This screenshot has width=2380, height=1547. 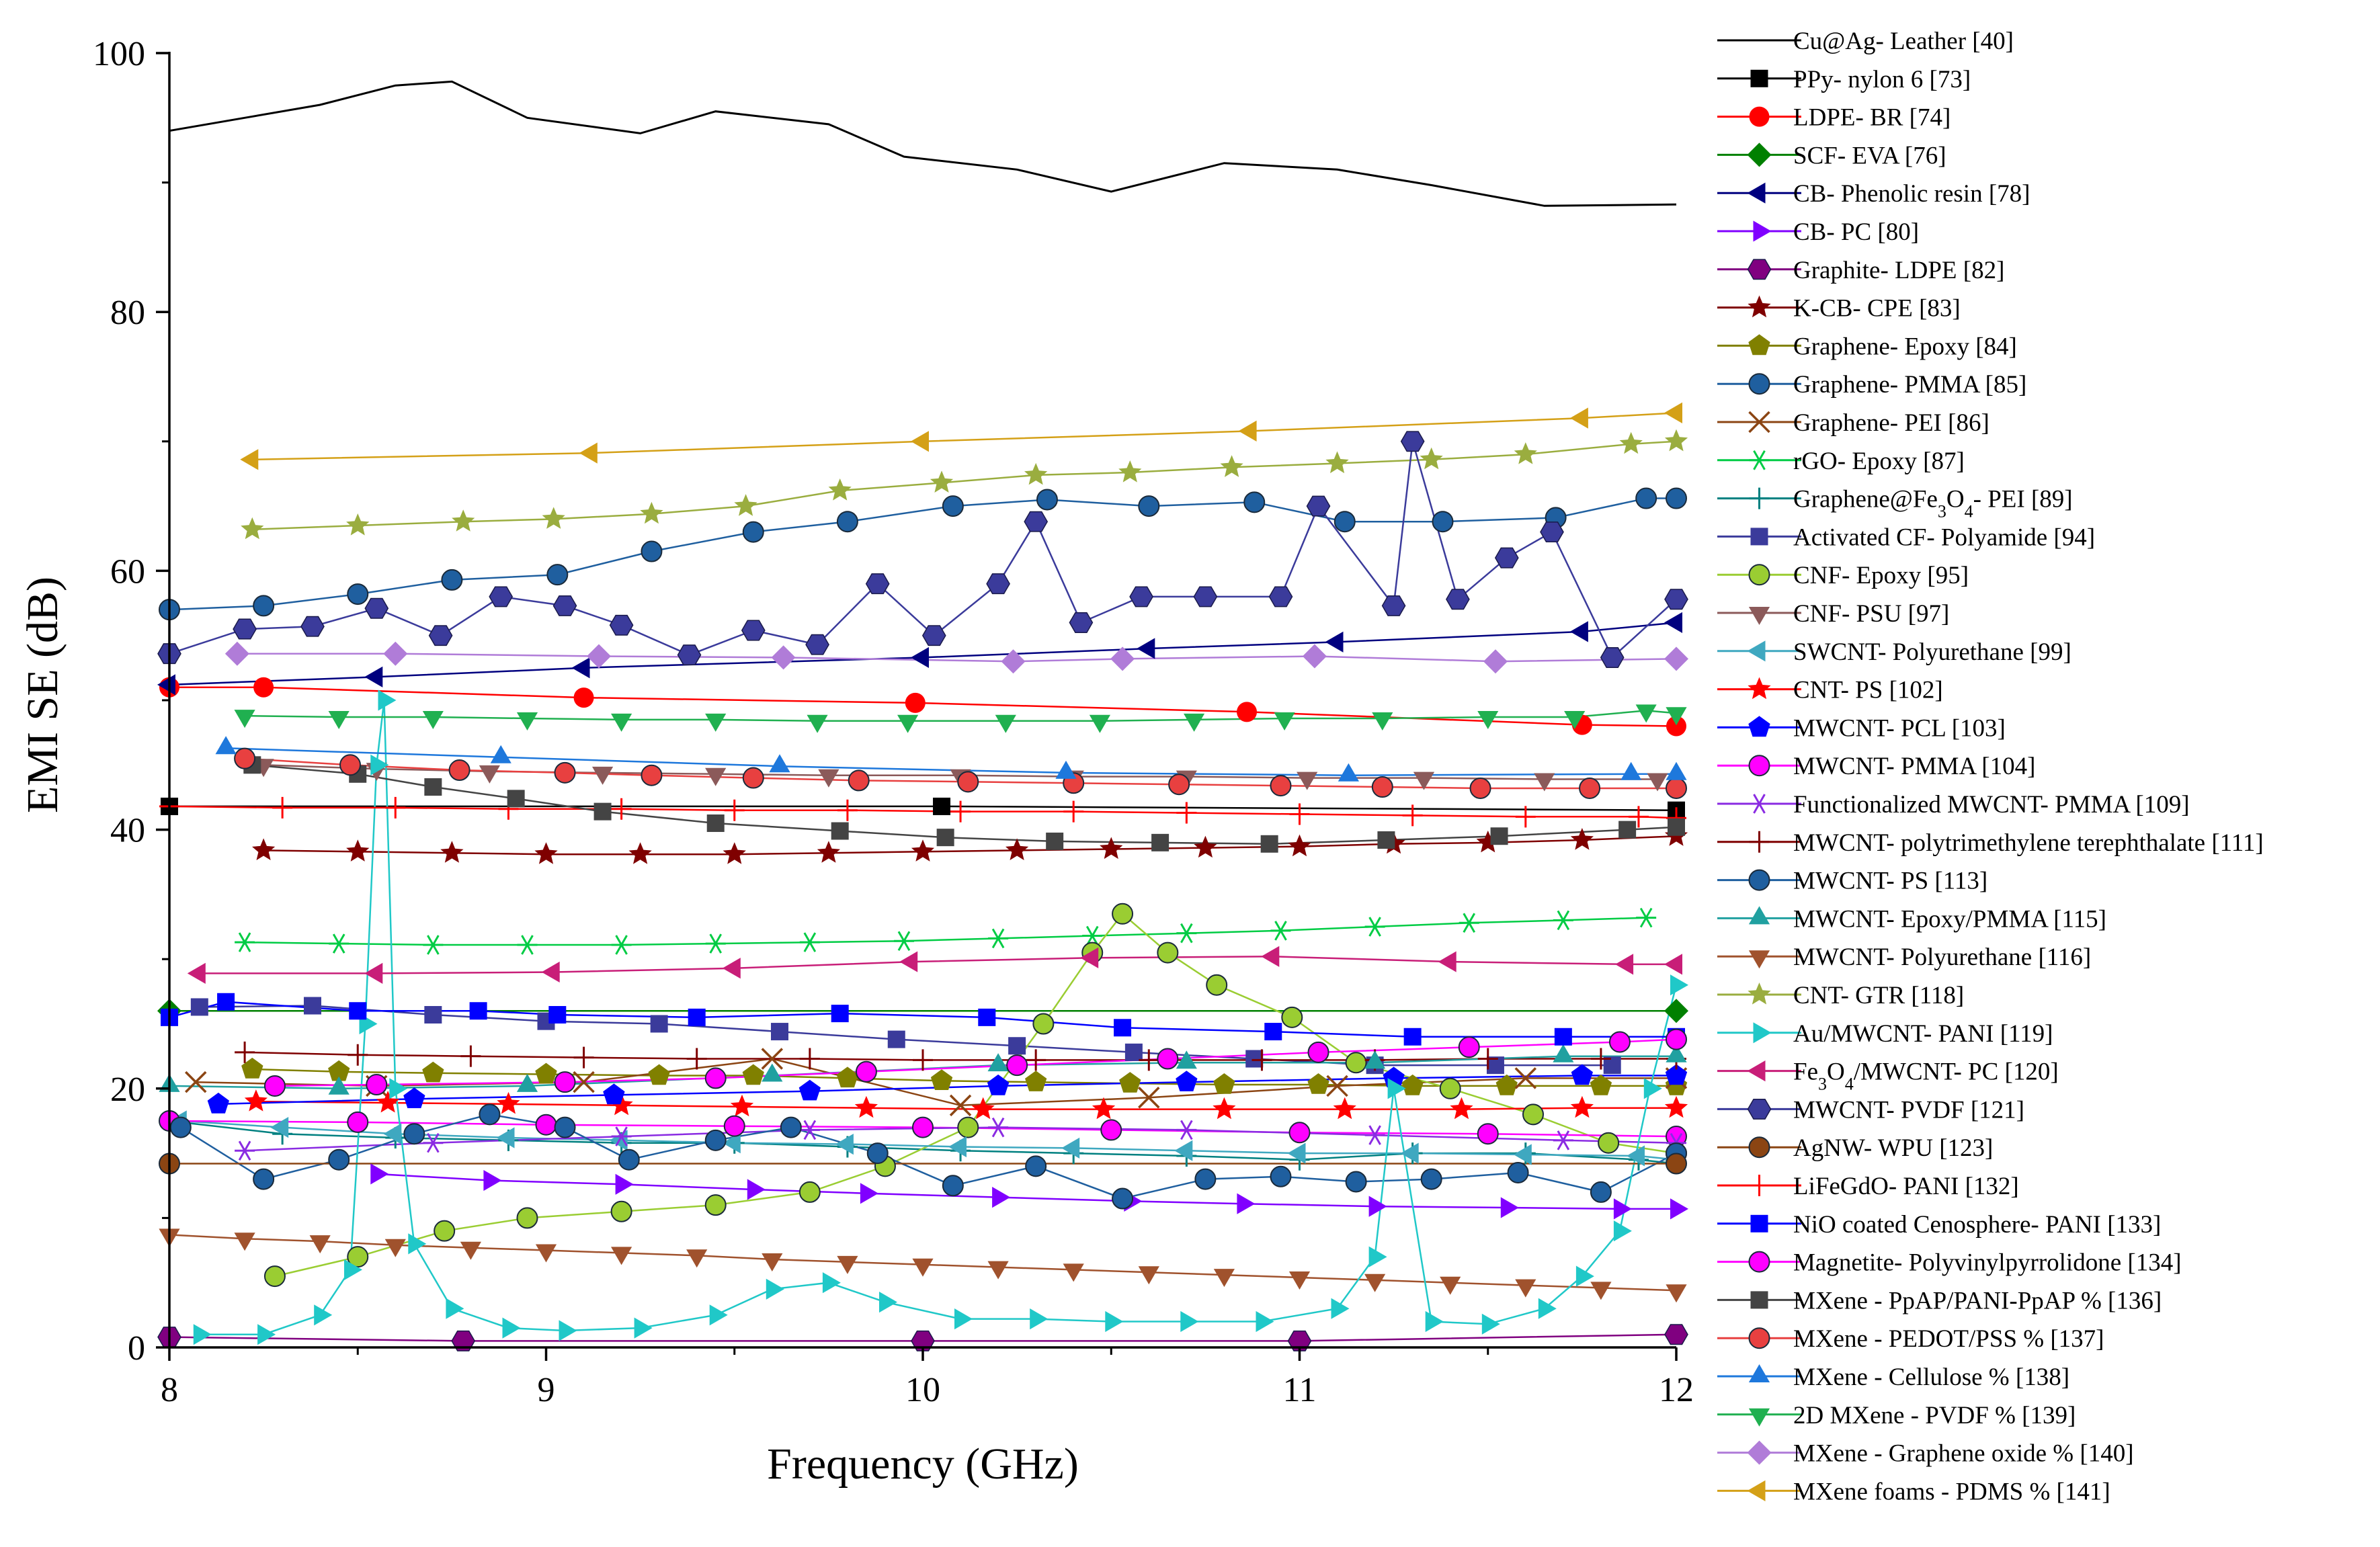 I want to click on legend-item-k-cb-cpe-83: K-CB- CPE [83], so click(x=1839, y=309).